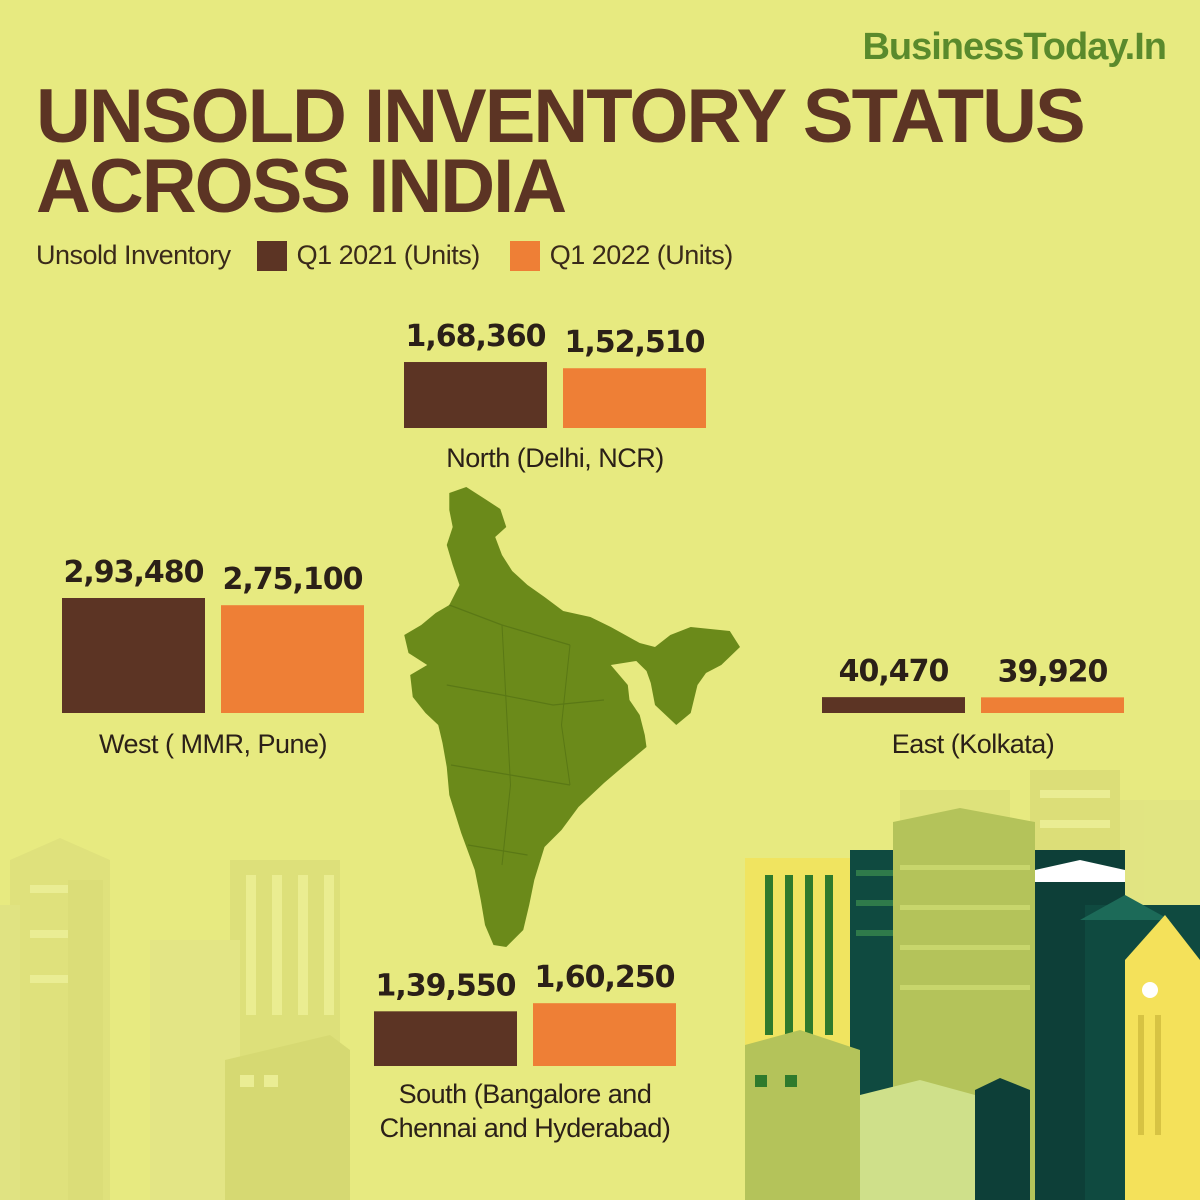 The width and height of the screenshot is (1200, 1200). What do you see at coordinates (561, 116) in the screenshot?
I see `title-line-1: UNSOLD INVENTORY STATUS` at bounding box center [561, 116].